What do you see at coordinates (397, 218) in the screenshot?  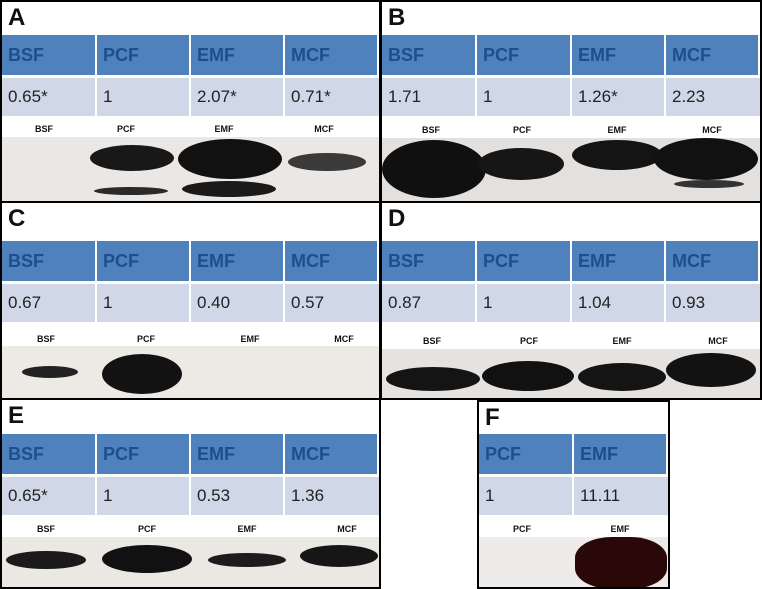 I see `panel-label: D` at bounding box center [397, 218].